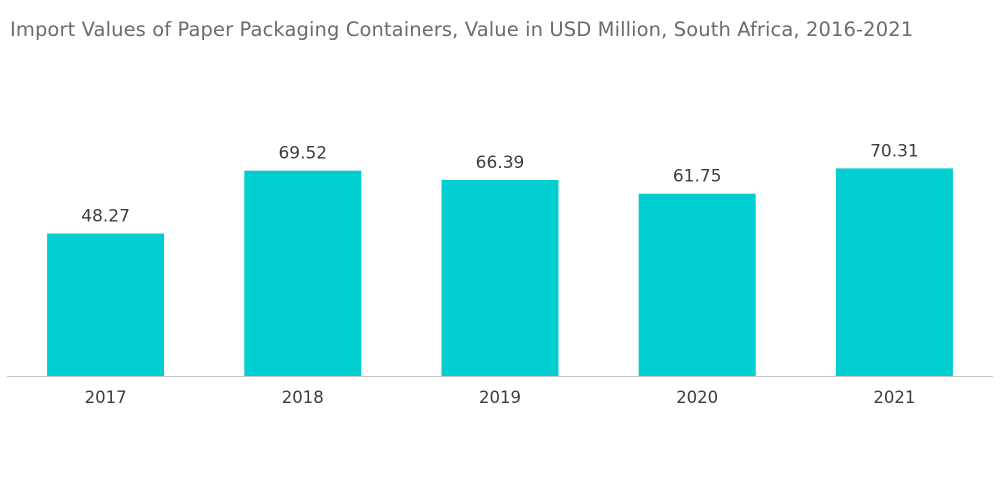  Describe the element at coordinates (894, 272) in the screenshot. I see `bar-2021` at that location.